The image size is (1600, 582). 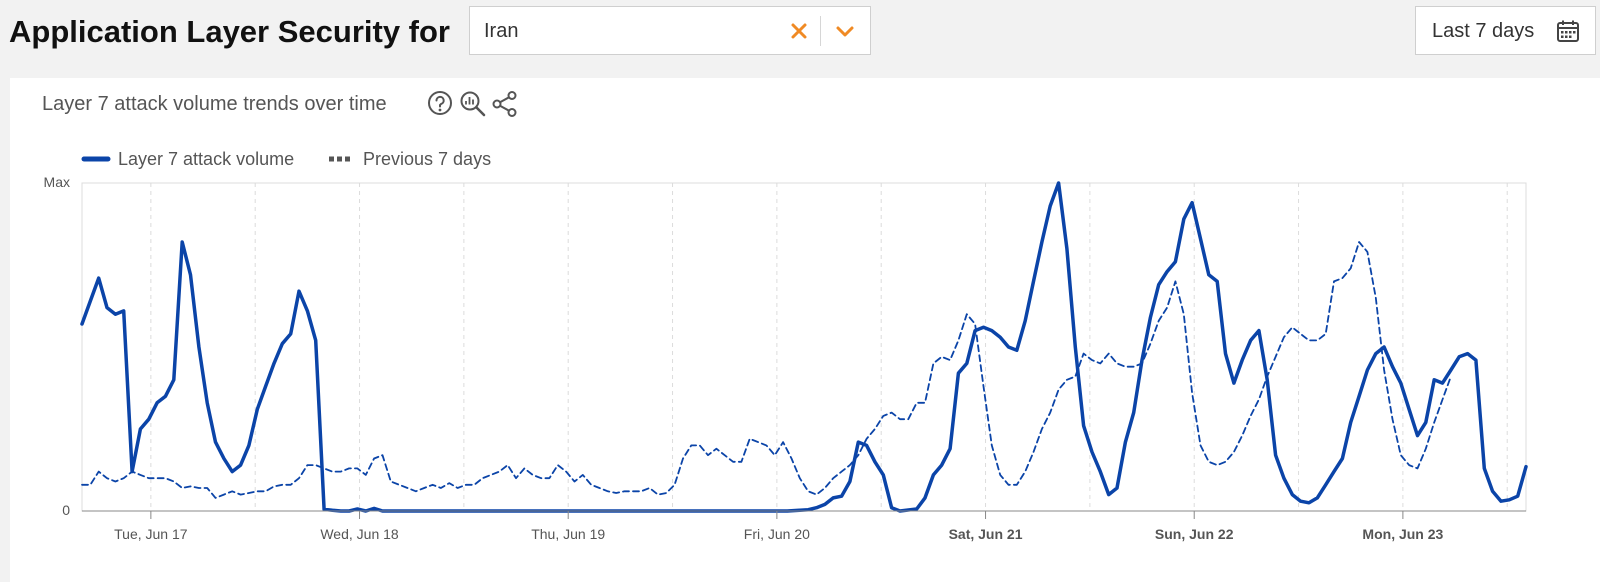 I want to click on help-icon, so click(x=441, y=104).